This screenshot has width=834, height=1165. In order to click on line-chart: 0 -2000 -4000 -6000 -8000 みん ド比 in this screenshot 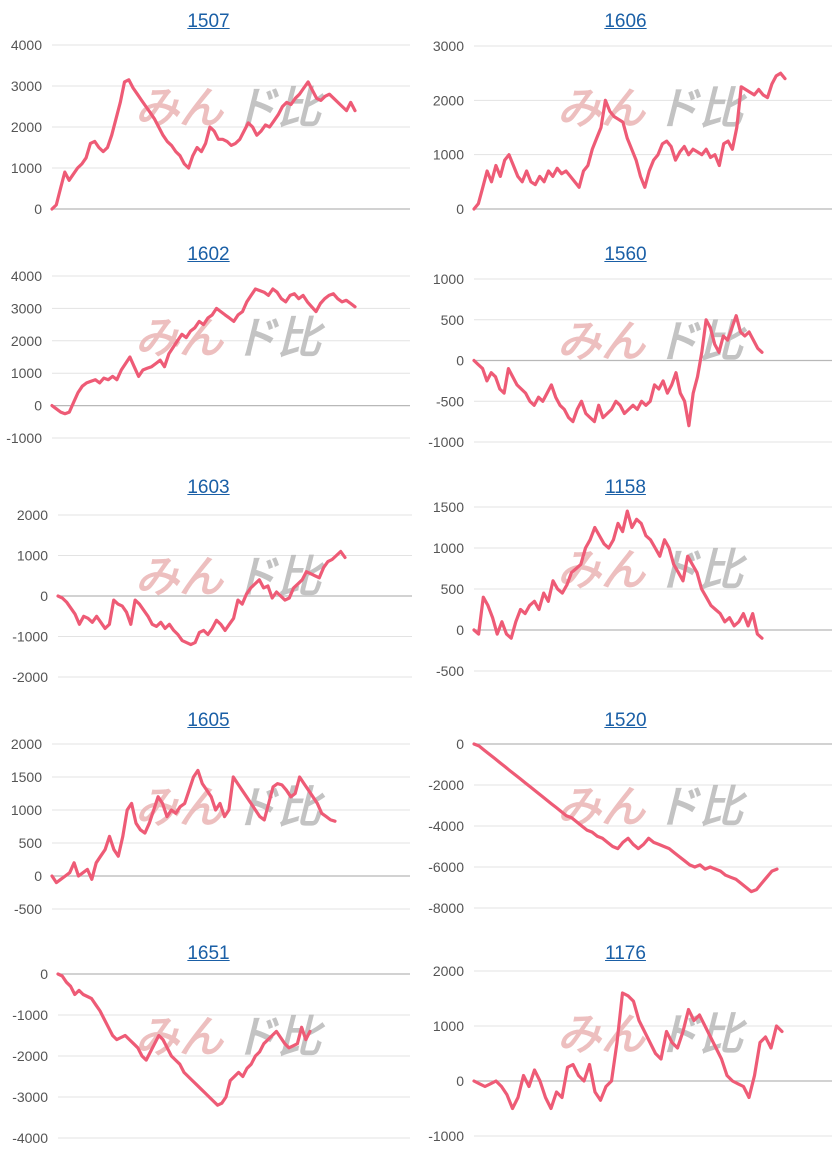, I will do `click(630, 826)`.